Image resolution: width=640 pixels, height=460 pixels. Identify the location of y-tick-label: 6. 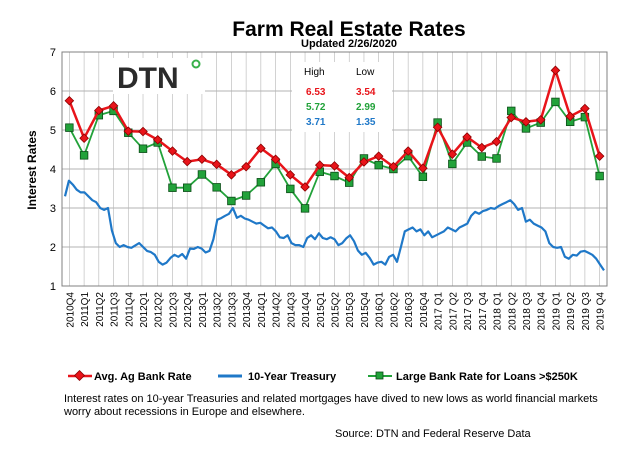
(53, 92).